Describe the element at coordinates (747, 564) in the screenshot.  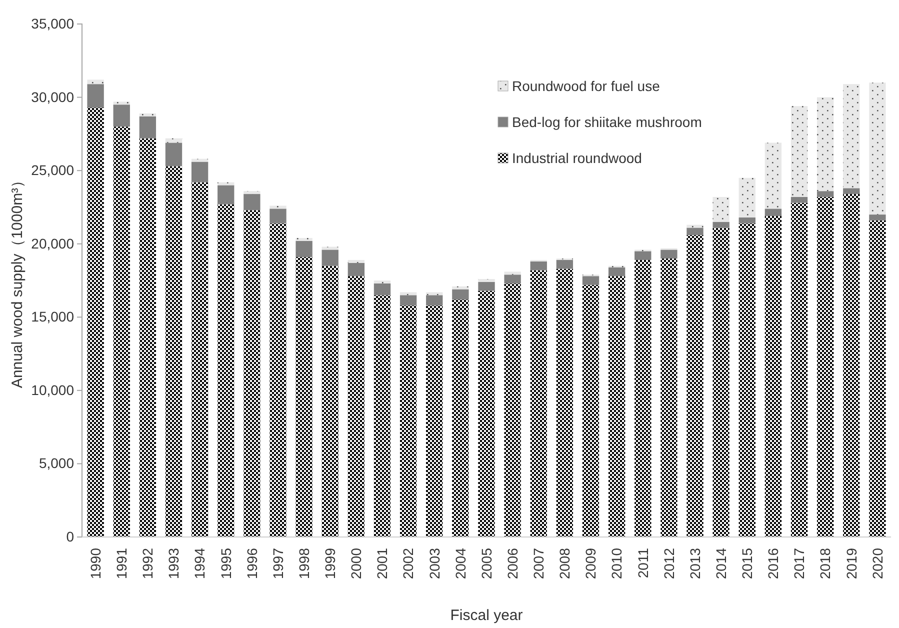
I see `x-tick-label: 2015` at that location.